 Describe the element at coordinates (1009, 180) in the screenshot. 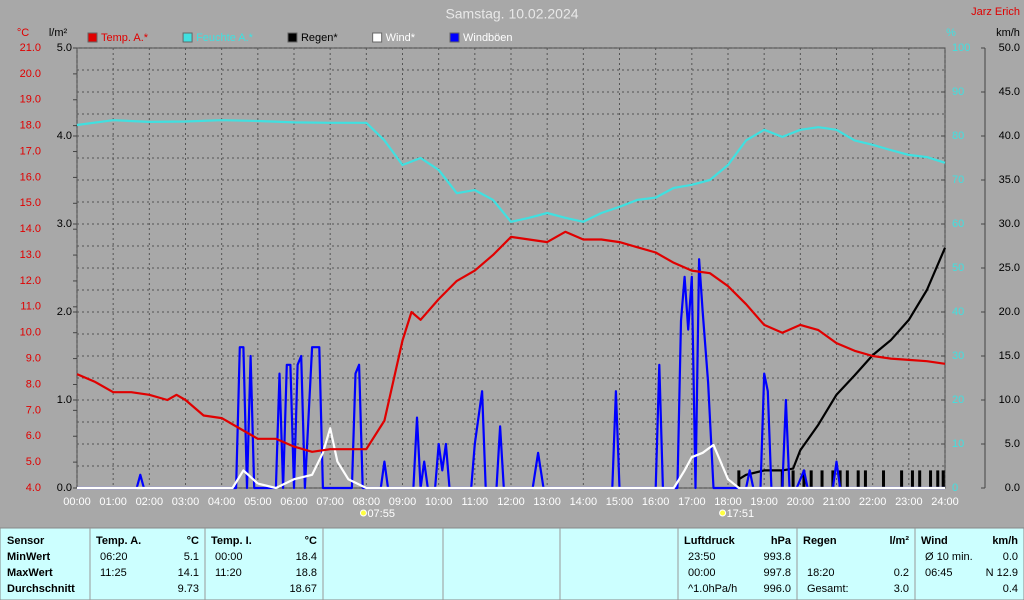

I see `y-tick-label: 35.0` at that location.